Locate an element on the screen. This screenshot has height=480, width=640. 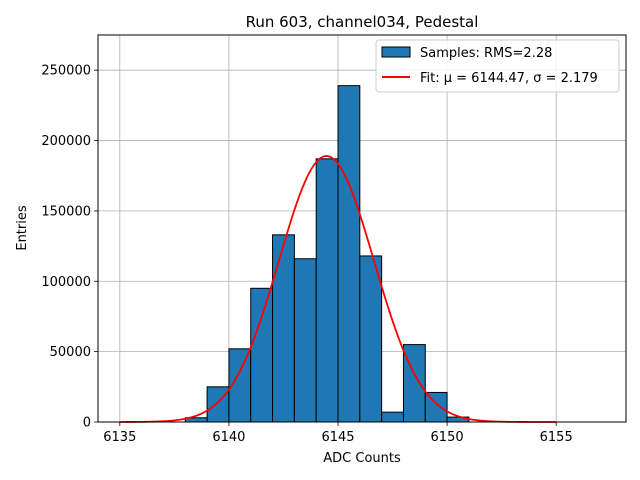
x-tick-label: 6145 is located at coordinates (337, 437).